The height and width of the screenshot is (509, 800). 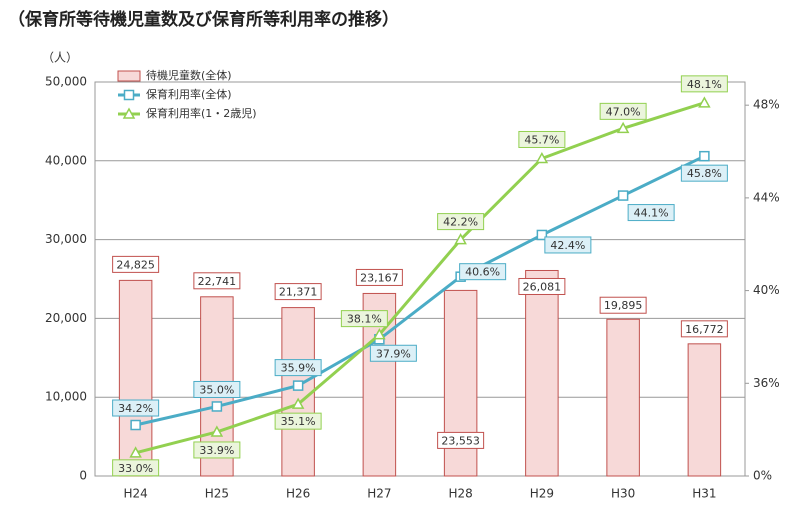 I want to click on y-tick-label: 50,000, so click(x=66, y=82).